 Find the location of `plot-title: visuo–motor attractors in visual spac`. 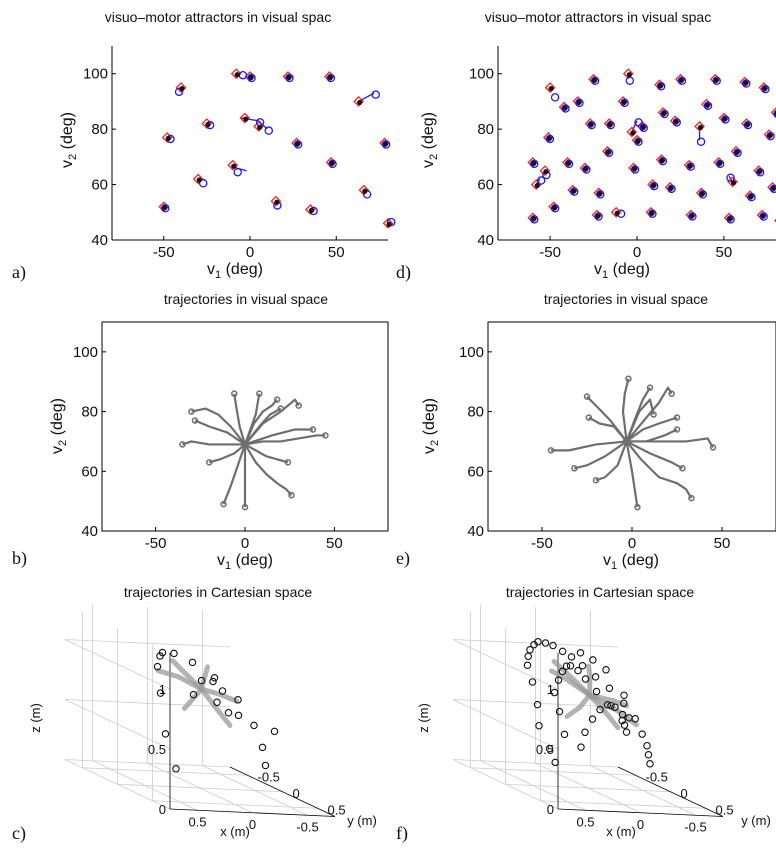

plot-title: visuo–motor attractors in visual spac is located at coordinates (218, 17).